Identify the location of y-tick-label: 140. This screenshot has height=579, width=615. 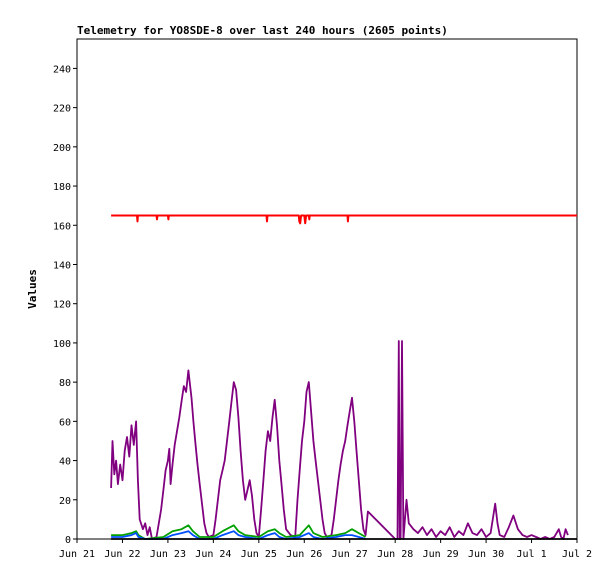
(62, 265).